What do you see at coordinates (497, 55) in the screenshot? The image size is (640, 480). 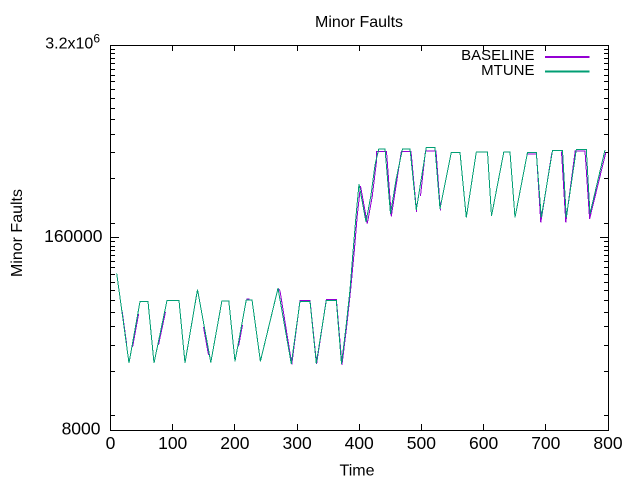 I see `svg-text: BASELINE` at bounding box center [497, 55].